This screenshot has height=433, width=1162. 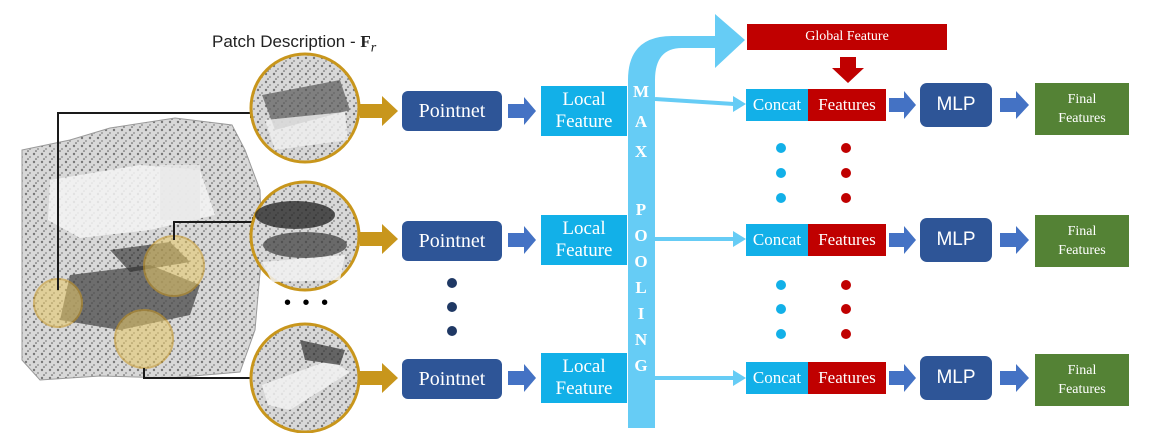 I want to click on concat-box-3: Concat, so click(x=777, y=378).